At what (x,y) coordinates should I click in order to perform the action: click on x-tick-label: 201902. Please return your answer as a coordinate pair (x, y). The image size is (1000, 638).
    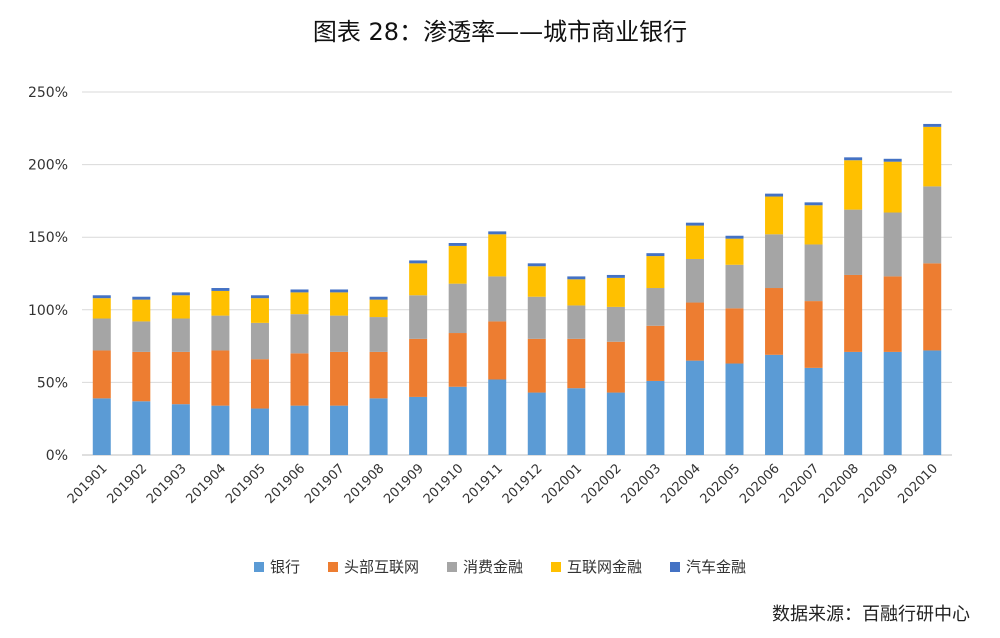
    Looking at the image, I should click on (127, 484).